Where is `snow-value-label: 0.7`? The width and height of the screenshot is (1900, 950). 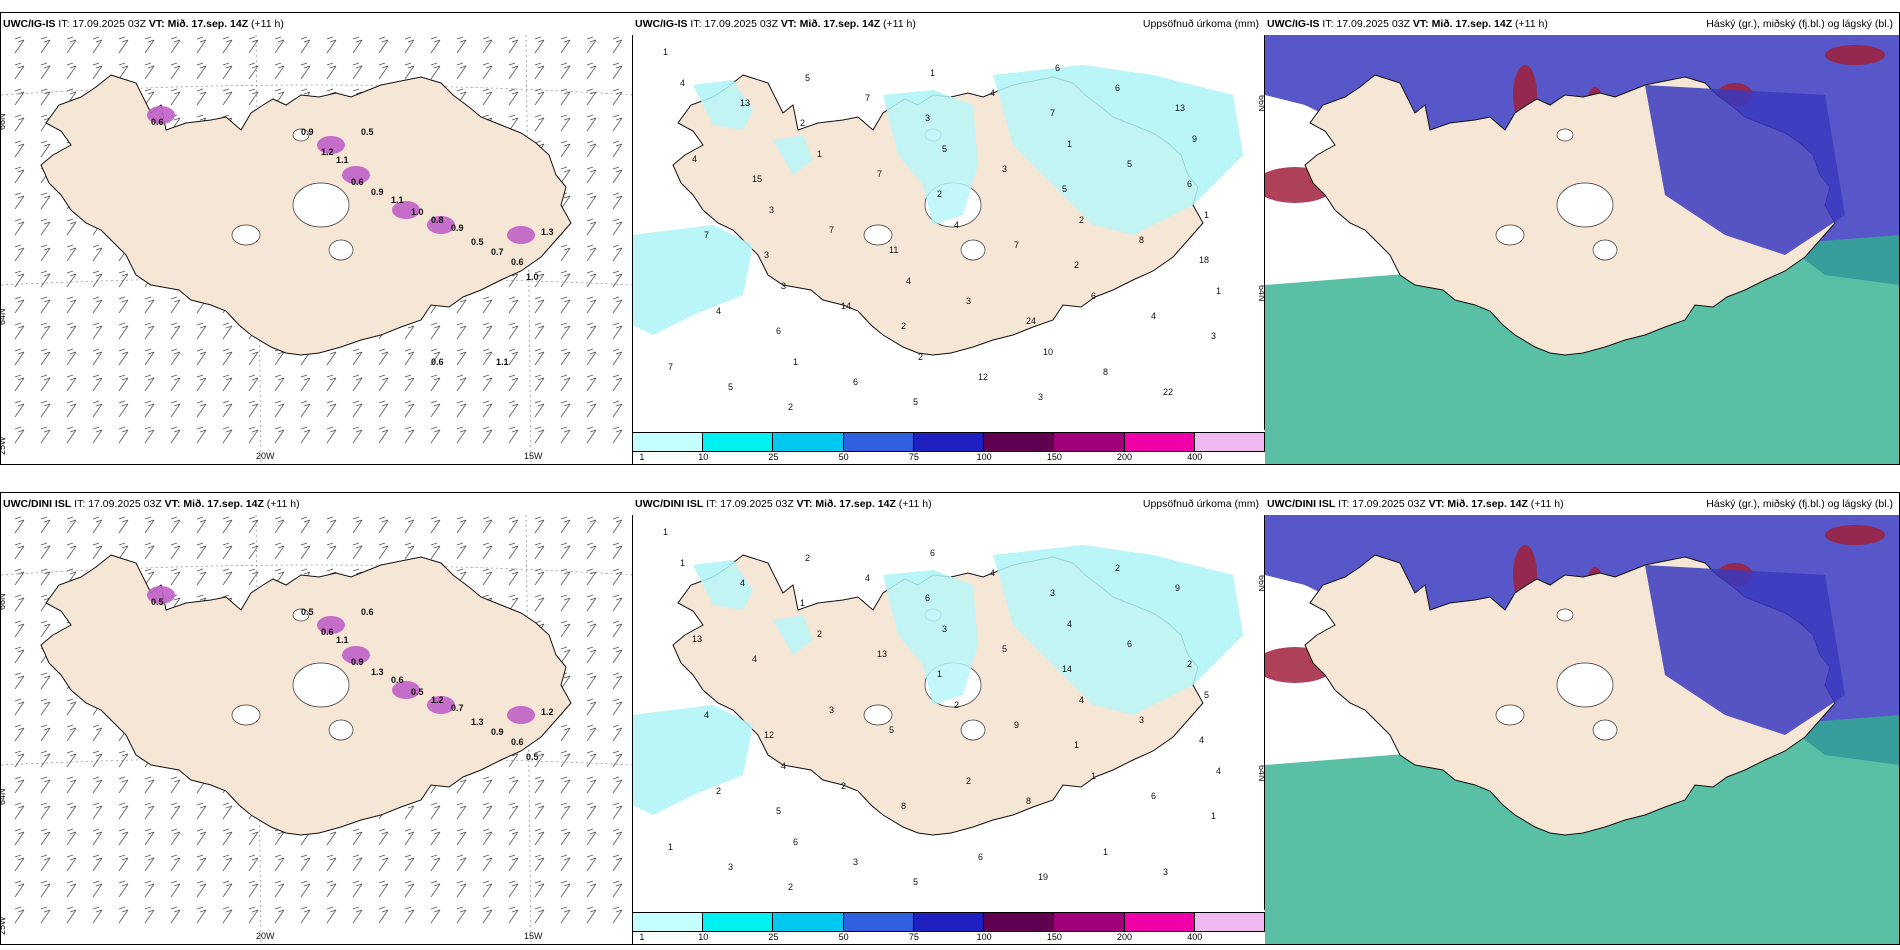 snow-value-label: 0.7 is located at coordinates (457, 708).